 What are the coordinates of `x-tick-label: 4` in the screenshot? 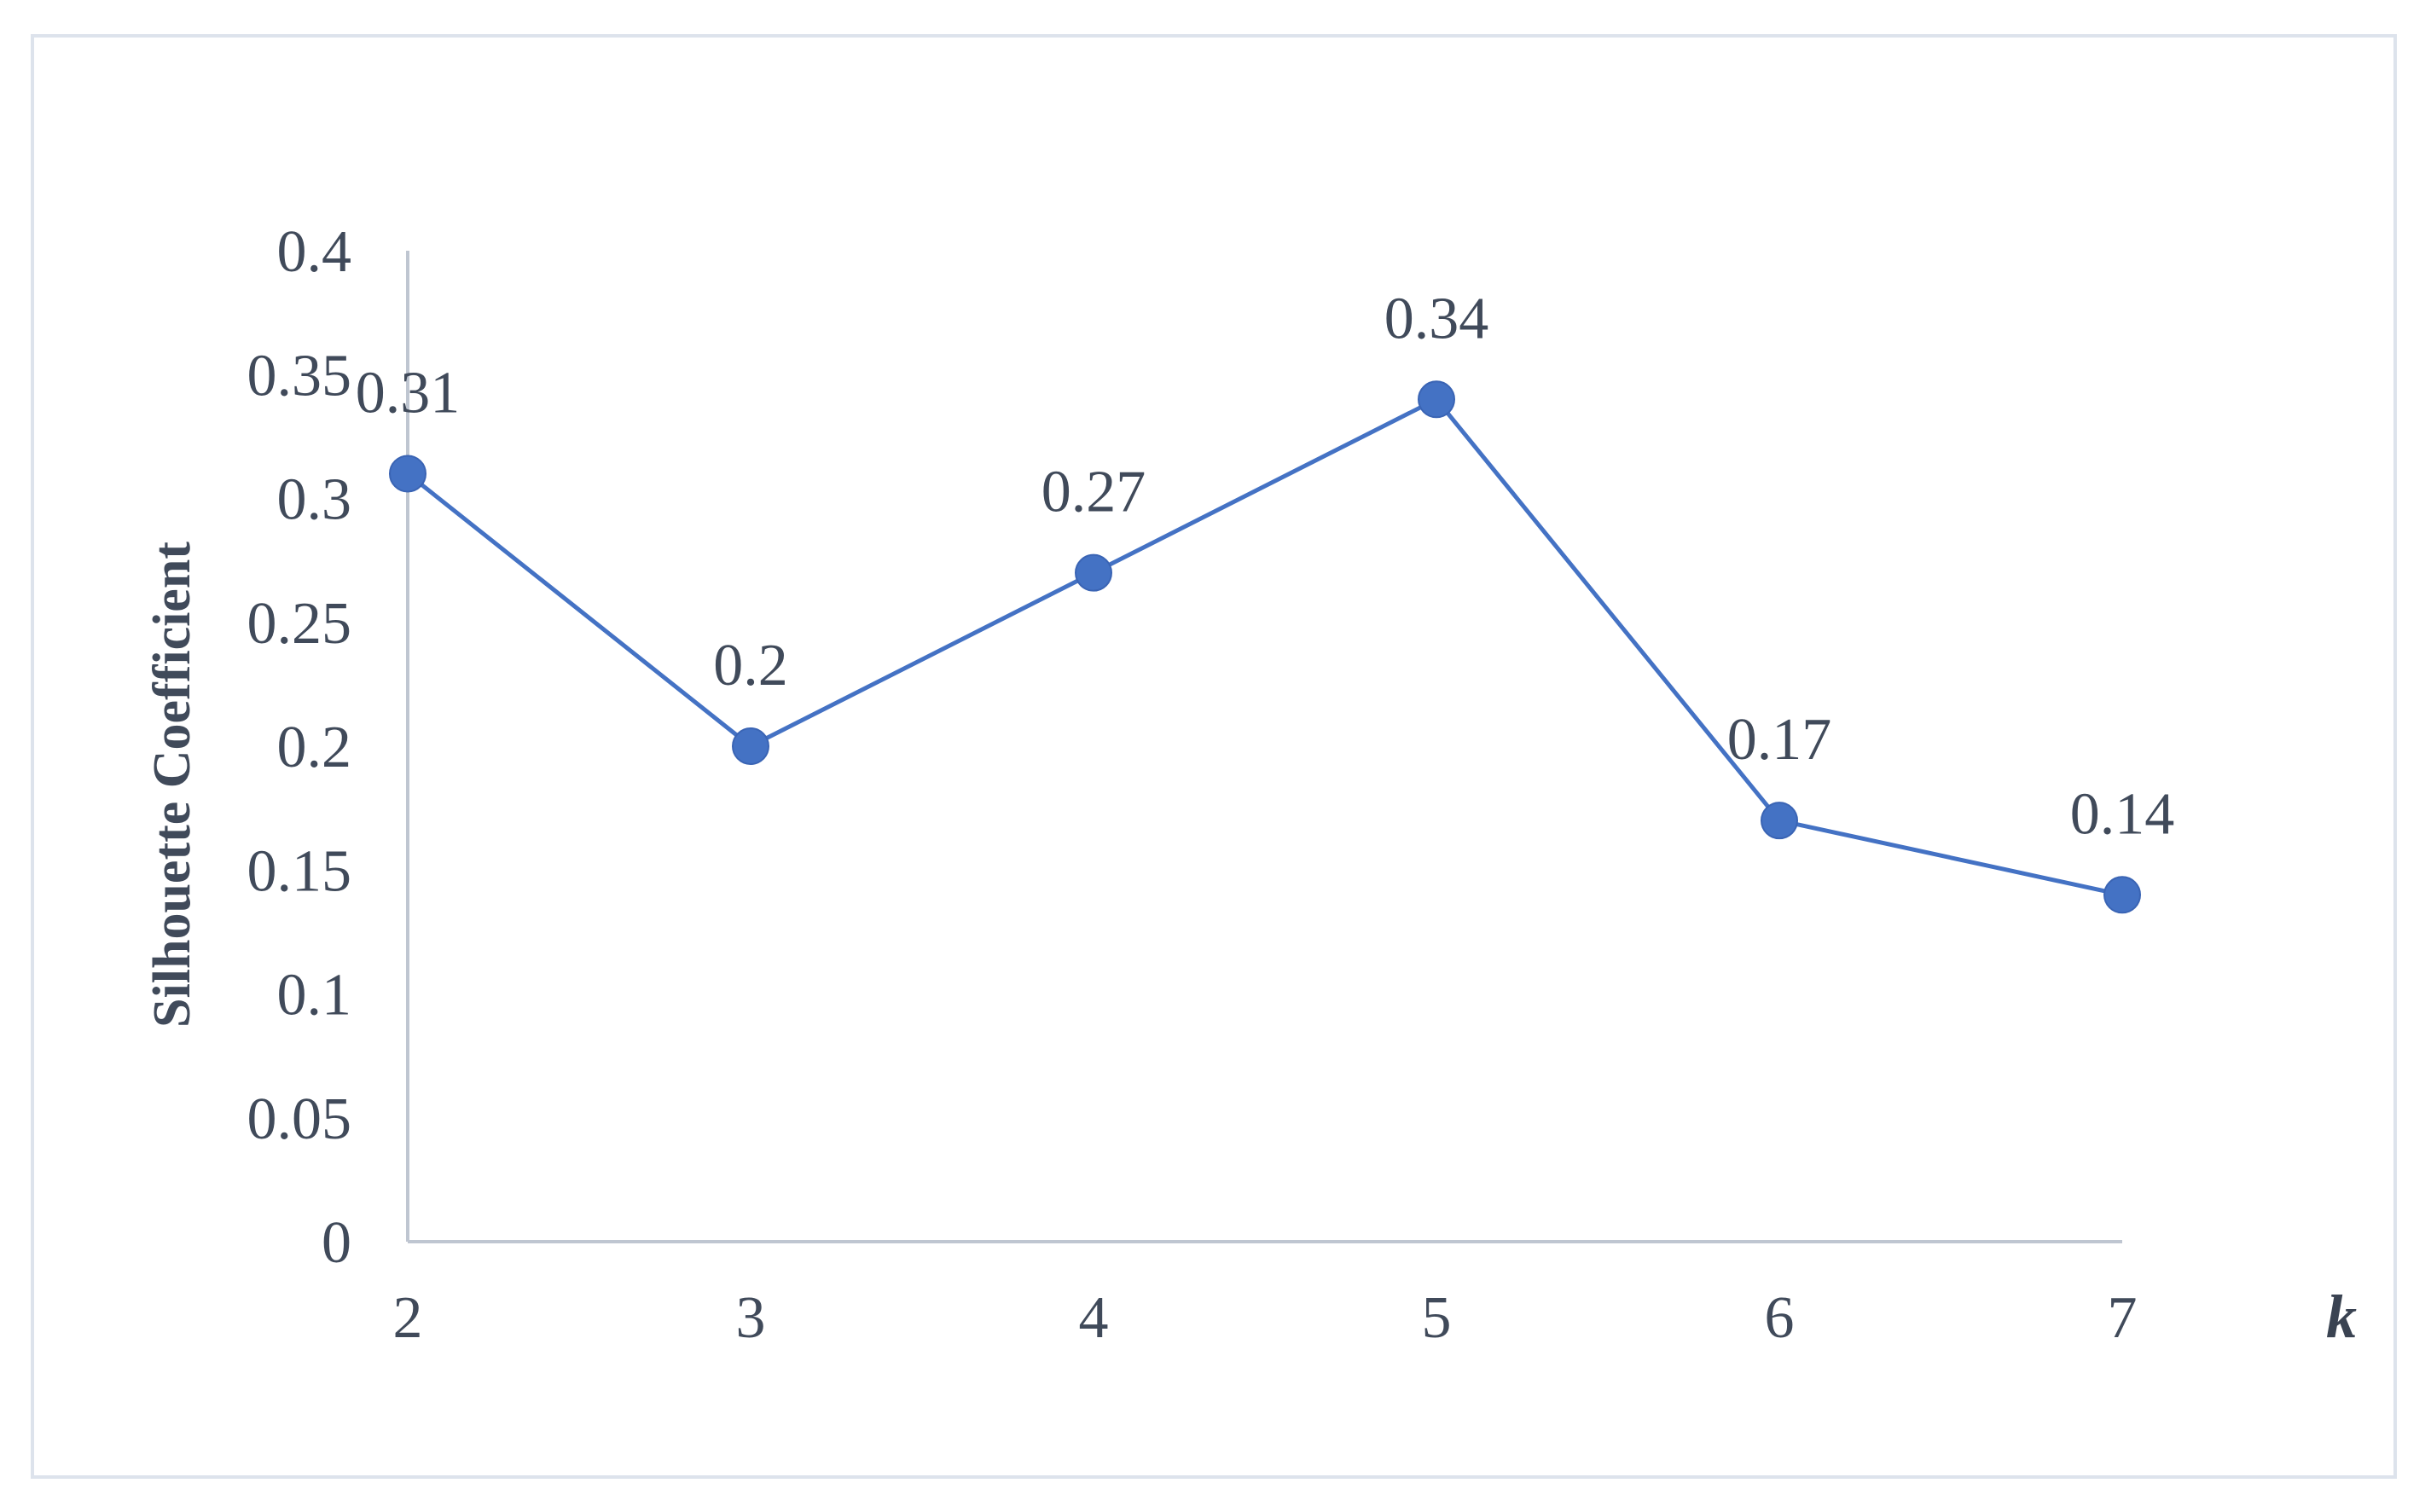 It's located at (1094, 1318).